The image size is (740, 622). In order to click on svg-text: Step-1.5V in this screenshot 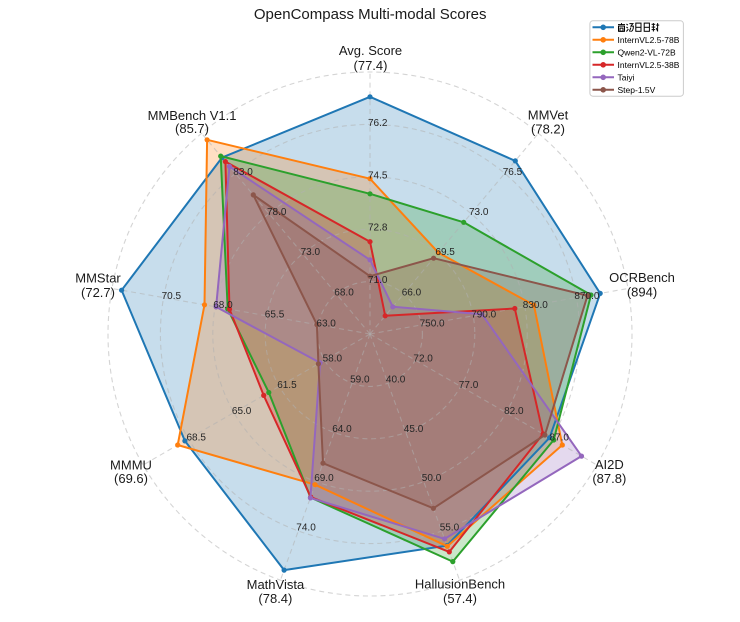, I will do `click(637, 90)`.